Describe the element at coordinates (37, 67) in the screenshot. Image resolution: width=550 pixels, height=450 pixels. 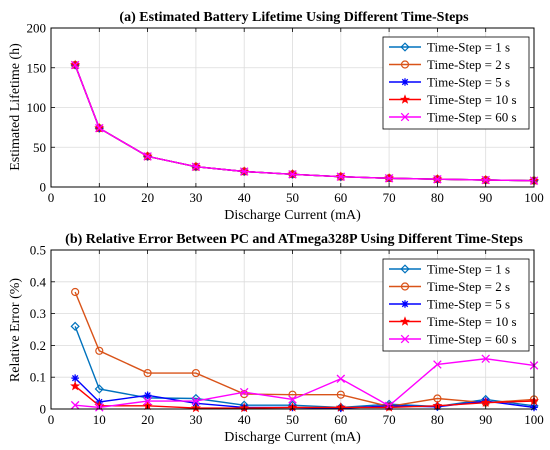
I see `y-tick-label: 150` at that location.